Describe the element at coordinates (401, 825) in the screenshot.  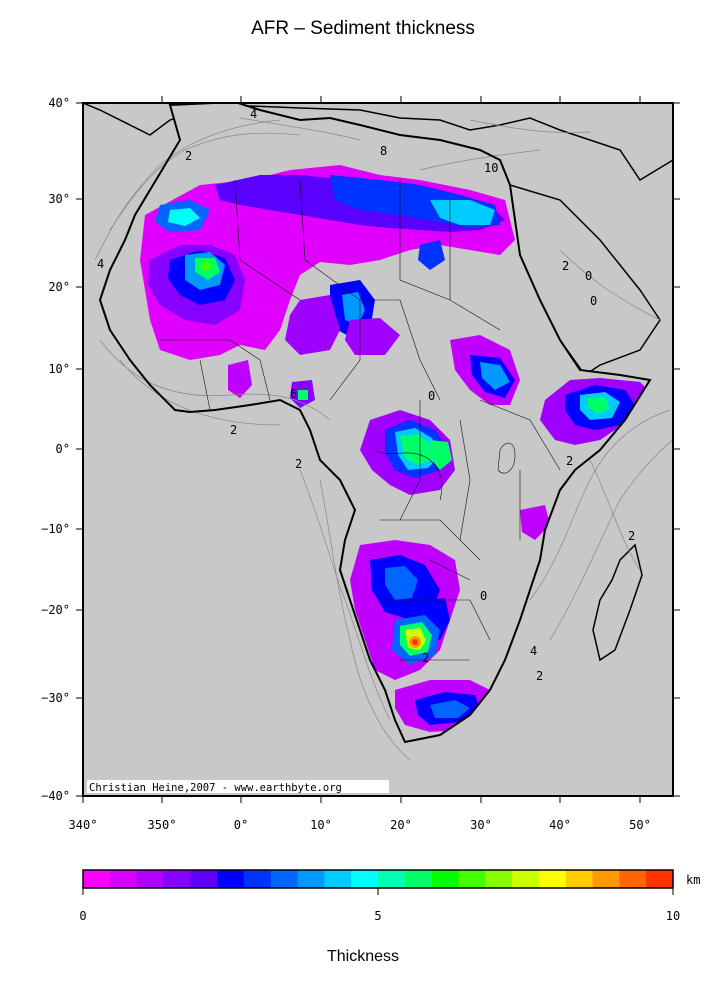
I see `lon-tick-label: 20°` at that location.